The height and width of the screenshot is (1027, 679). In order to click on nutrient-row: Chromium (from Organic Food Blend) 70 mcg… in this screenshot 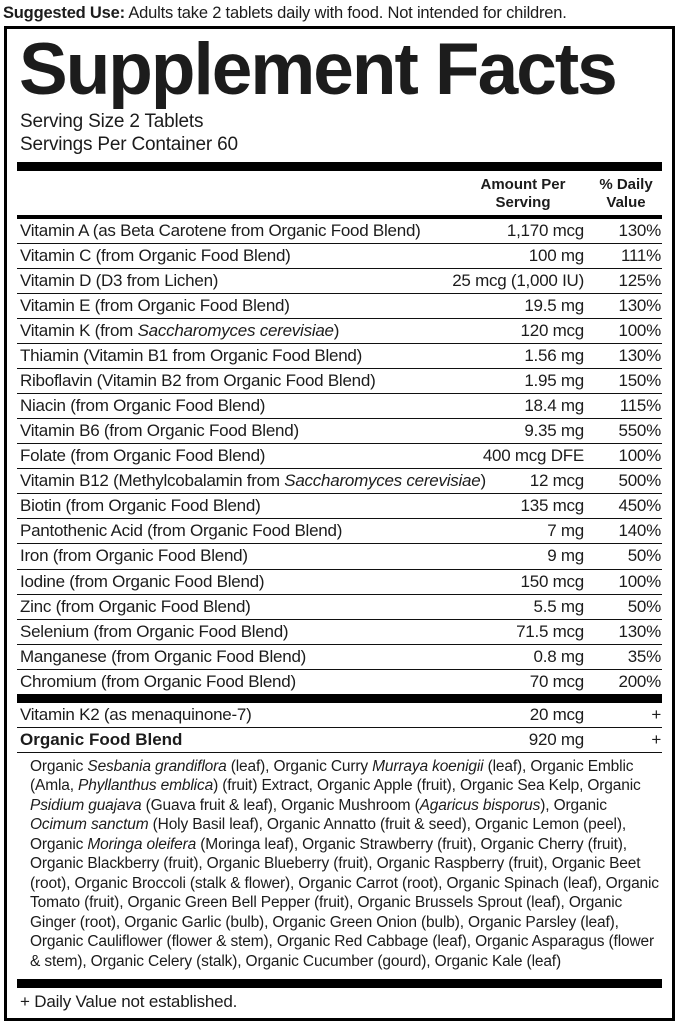, I will do `click(339, 682)`.